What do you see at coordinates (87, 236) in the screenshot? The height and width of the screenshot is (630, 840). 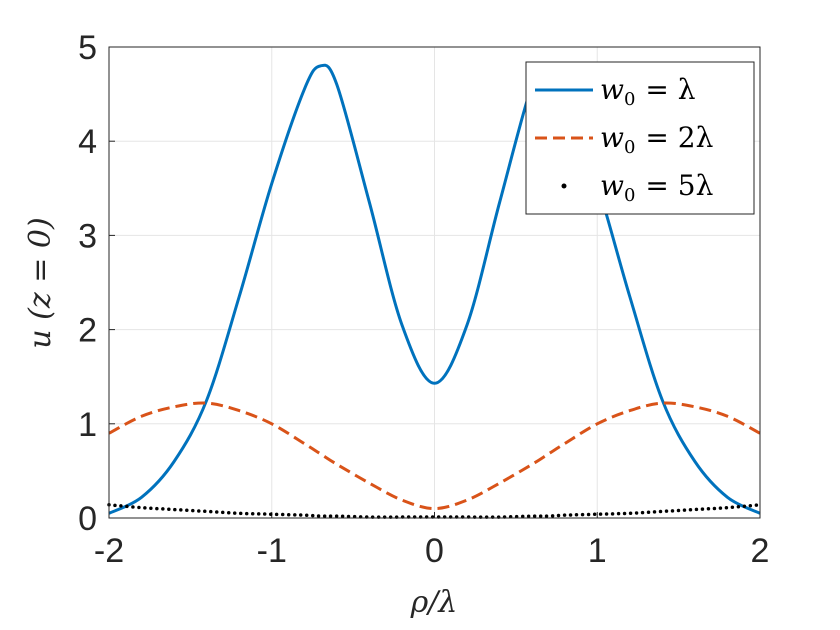 I see `y-tick-label: 3` at bounding box center [87, 236].